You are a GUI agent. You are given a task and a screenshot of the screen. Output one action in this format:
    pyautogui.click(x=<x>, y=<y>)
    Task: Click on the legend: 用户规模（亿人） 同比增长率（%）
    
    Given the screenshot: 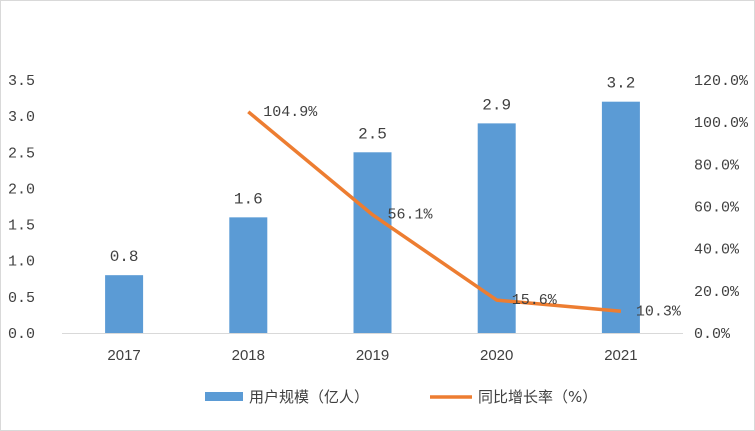 What is the action you would take?
    pyautogui.click(x=401, y=397)
    